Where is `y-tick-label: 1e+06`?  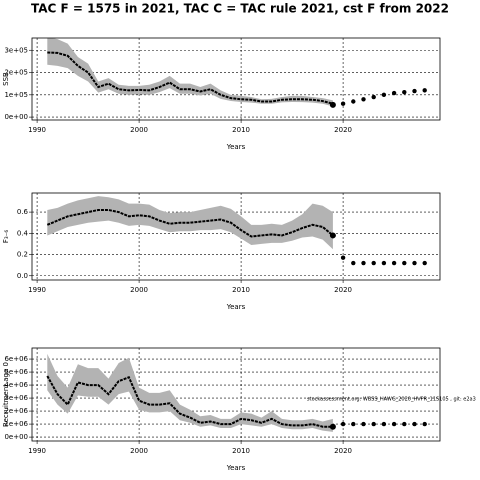 y-tick-label: 1e+06 is located at coordinates (16, 424).